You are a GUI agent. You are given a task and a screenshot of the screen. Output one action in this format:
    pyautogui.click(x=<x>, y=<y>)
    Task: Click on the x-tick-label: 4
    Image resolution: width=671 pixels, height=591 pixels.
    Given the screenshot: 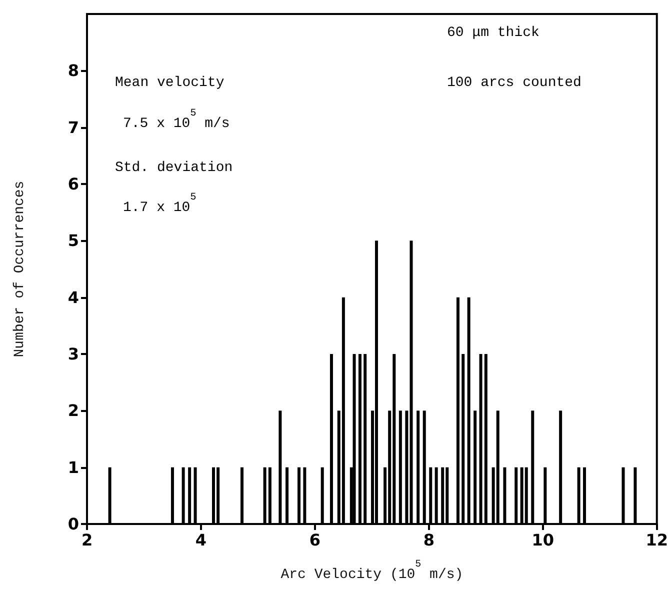 What is the action you would take?
    pyautogui.click(x=201, y=540)
    